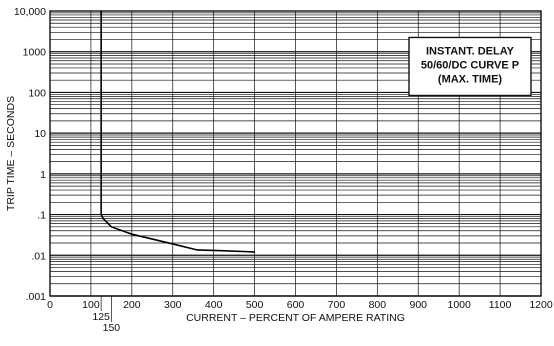 This screenshot has width=554, height=346. I want to click on y-tick-label: 100, so click(37, 93).